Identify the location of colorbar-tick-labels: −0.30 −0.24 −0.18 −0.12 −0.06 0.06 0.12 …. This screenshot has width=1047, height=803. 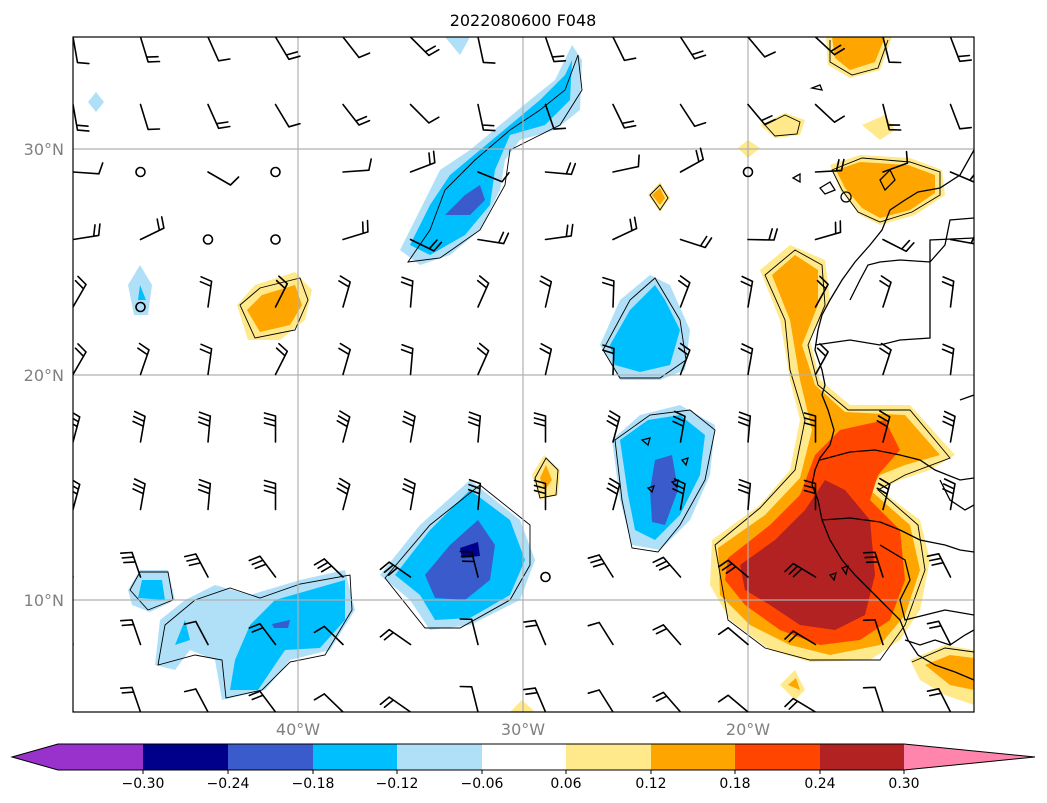
(521, 784).